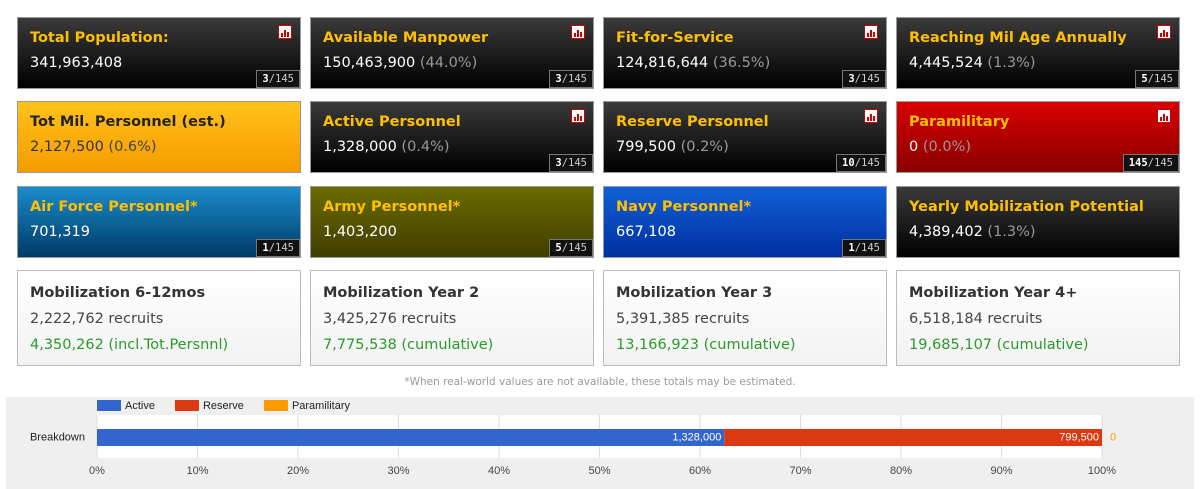 The height and width of the screenshot is (489, 1200). Describe the element at coordinates (1011, 63) in the screenshot. I see `percent: (1.3%)` at that location.